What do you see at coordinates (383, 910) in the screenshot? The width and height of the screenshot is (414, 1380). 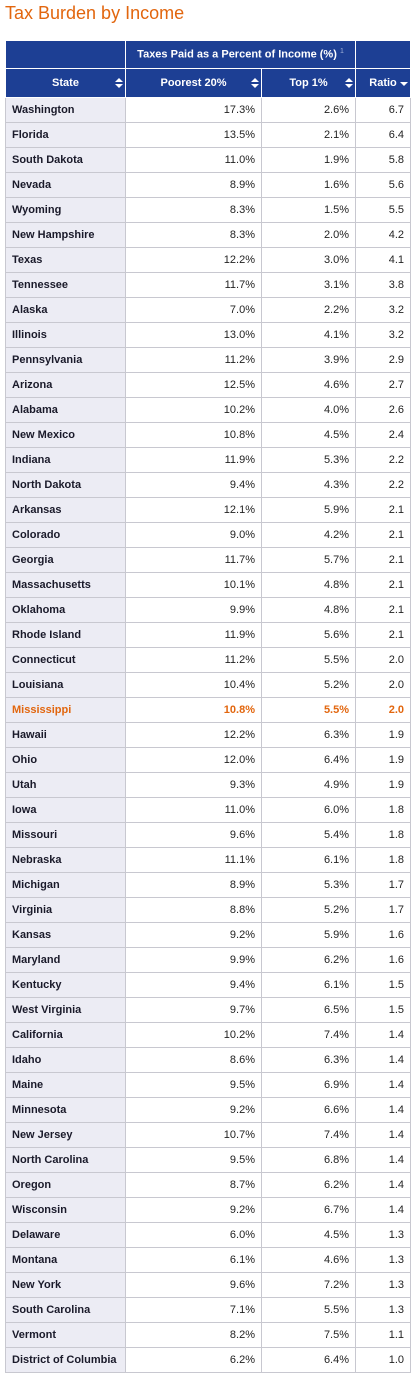 I see `value-cell: 1.7` at bounding box center [383, 910].